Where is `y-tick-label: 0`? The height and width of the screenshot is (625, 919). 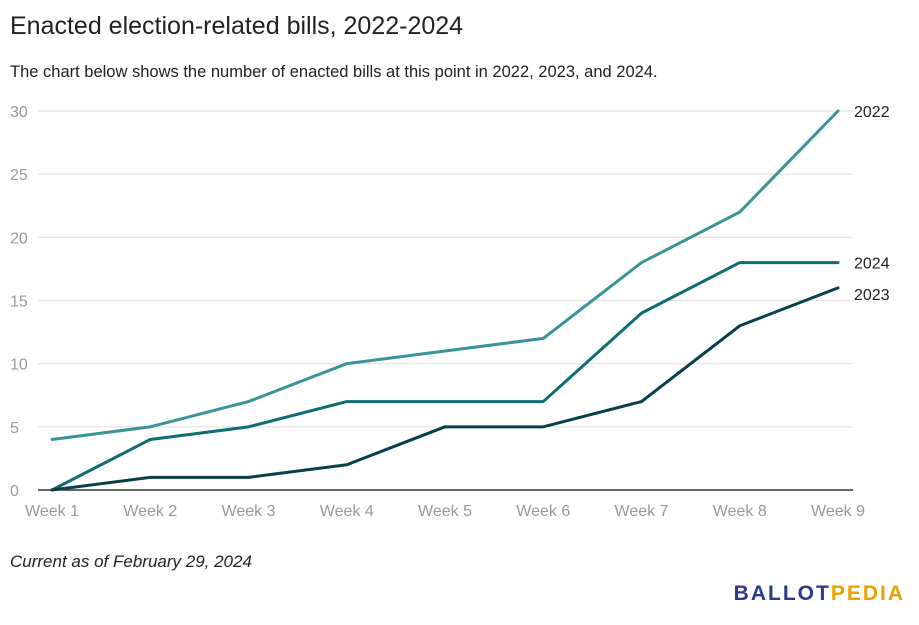 y-tick-label: 0 is located at coordinates (14, 491).